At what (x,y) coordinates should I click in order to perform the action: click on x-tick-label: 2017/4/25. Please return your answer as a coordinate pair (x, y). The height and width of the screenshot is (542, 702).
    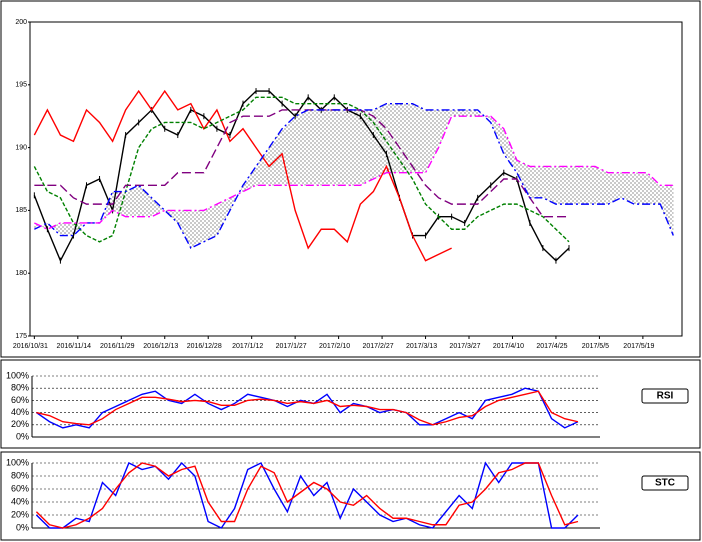
    Looking at the image, I should click on (551, 346).